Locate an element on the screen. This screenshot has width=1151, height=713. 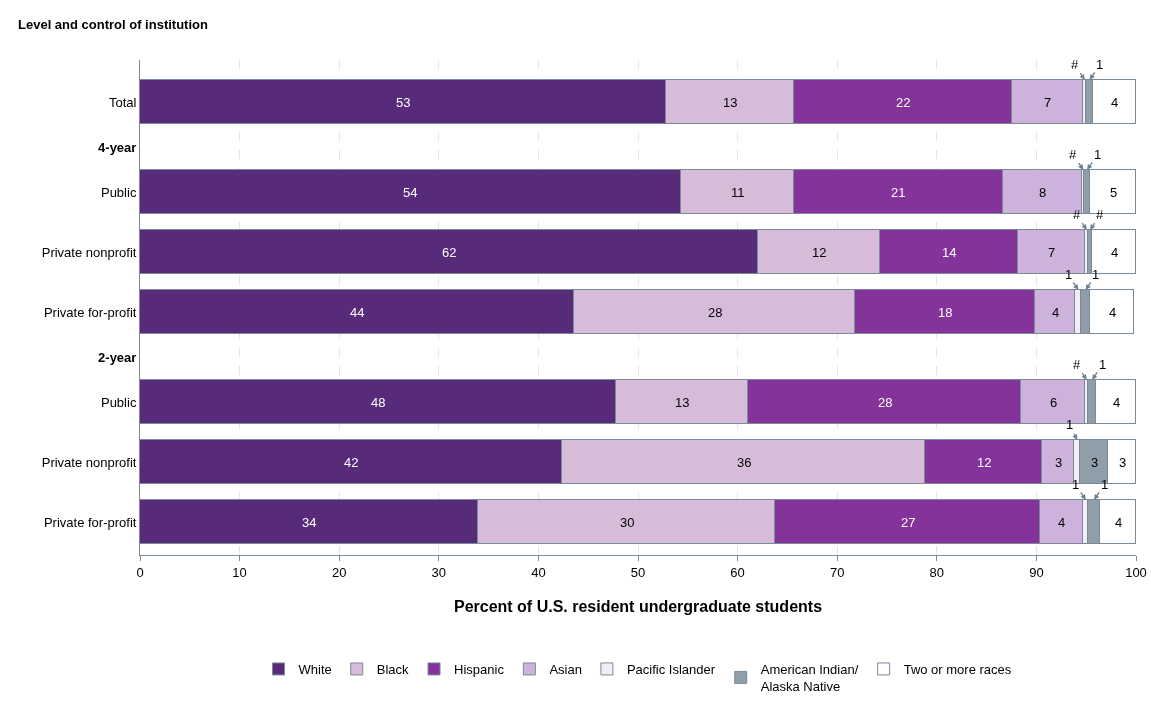
data-label: 42 is located at coordinates (351, 462).